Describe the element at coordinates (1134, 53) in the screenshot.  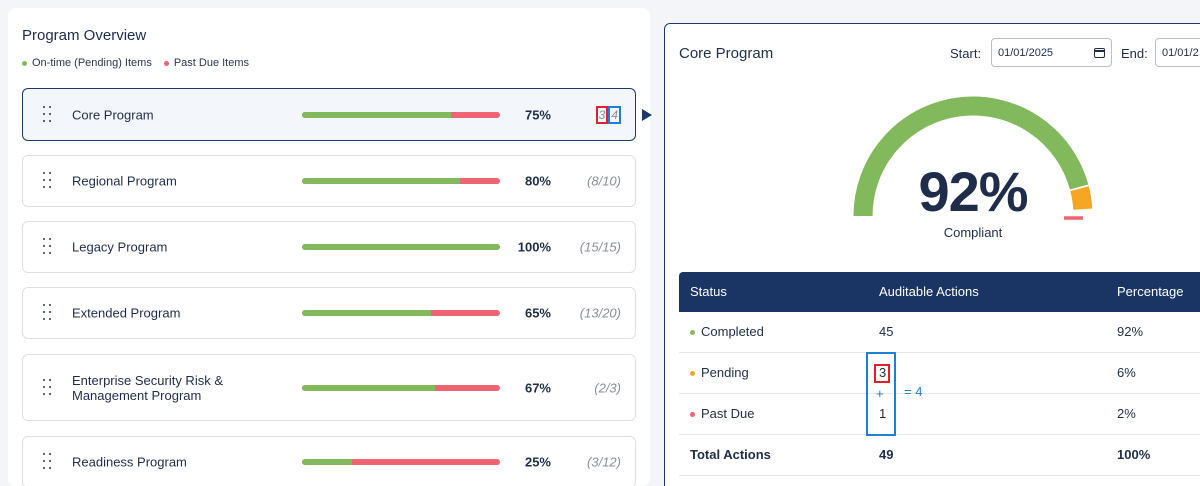
I see `end-label: End:` at that location.